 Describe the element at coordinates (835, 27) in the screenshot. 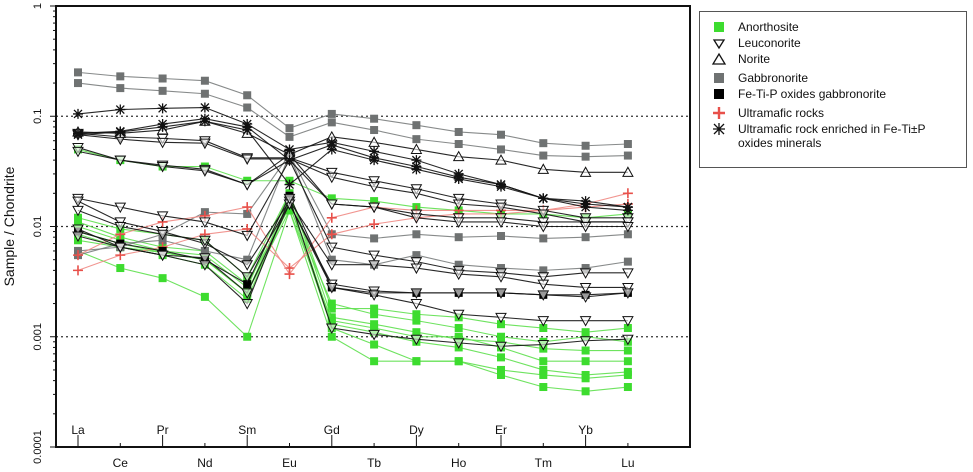

I see `legend-item: Anorthosite` at that location.